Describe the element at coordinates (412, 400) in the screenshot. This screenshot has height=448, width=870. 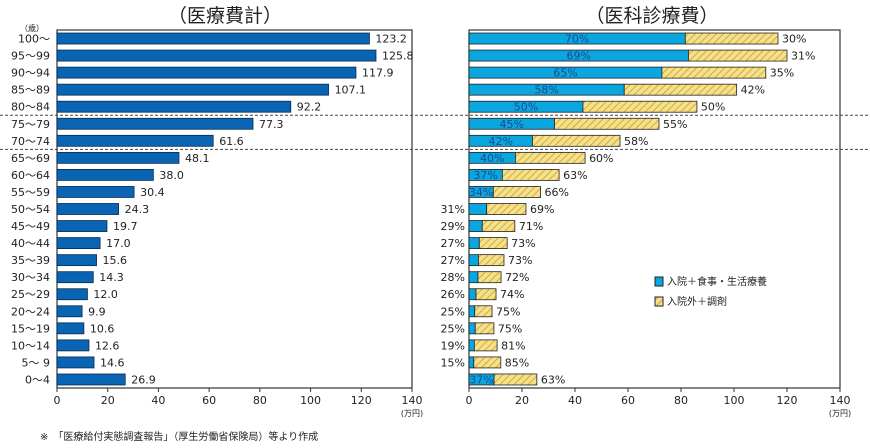
I see `left-x-tick-label: 140` at that location.